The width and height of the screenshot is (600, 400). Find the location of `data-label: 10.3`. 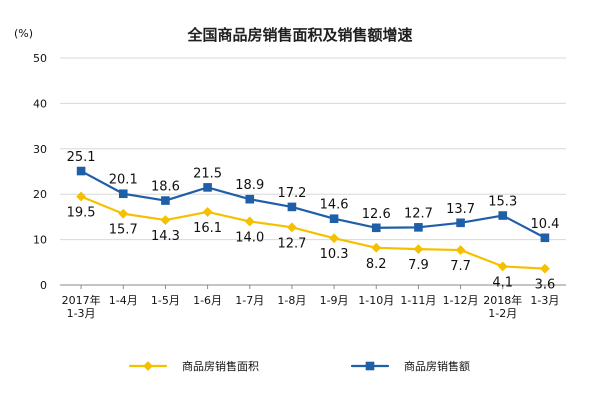

data-label: 10.3 is located at coordinates (334, 254).